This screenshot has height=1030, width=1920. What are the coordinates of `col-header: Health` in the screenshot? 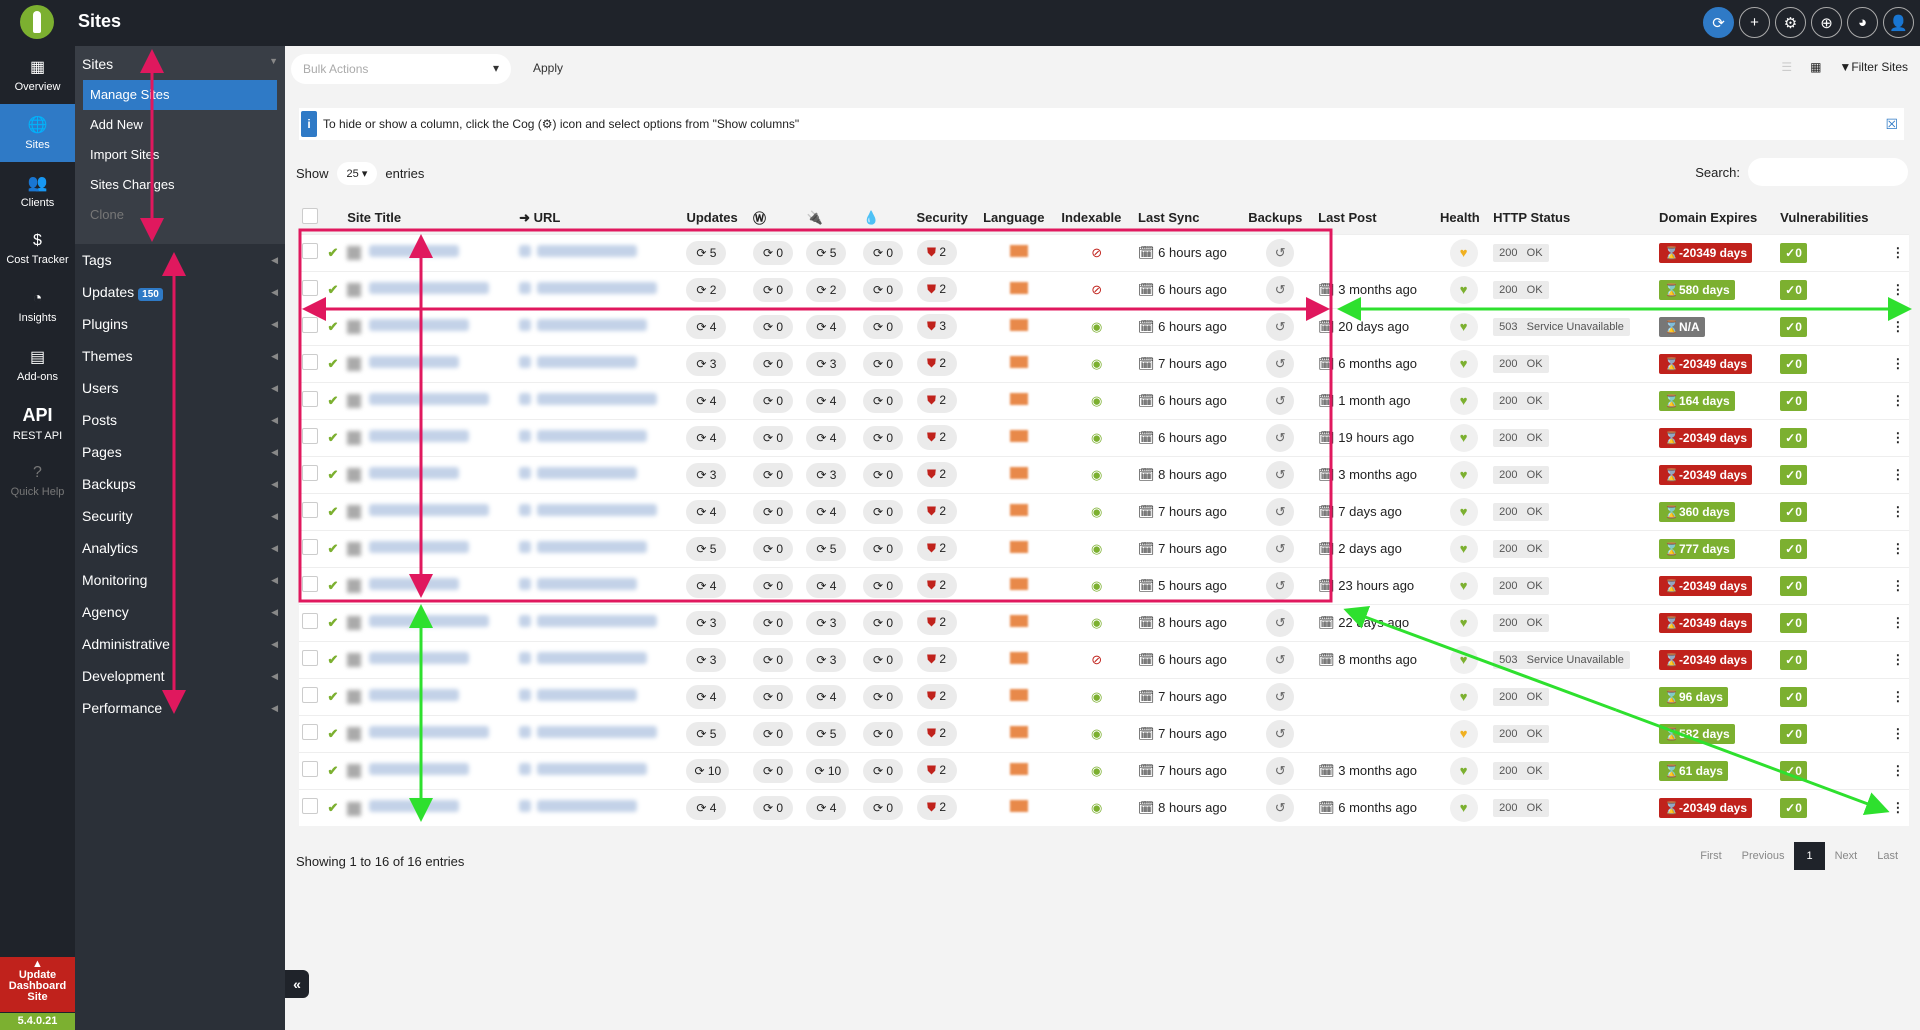 It's located at (1460, 218).